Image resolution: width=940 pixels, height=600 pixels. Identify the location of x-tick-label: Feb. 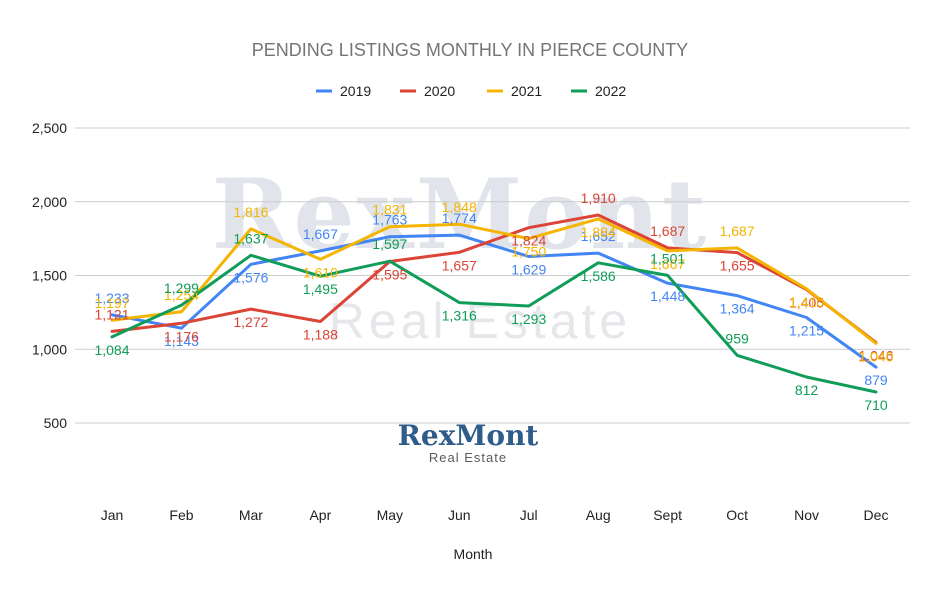
(181, 515).